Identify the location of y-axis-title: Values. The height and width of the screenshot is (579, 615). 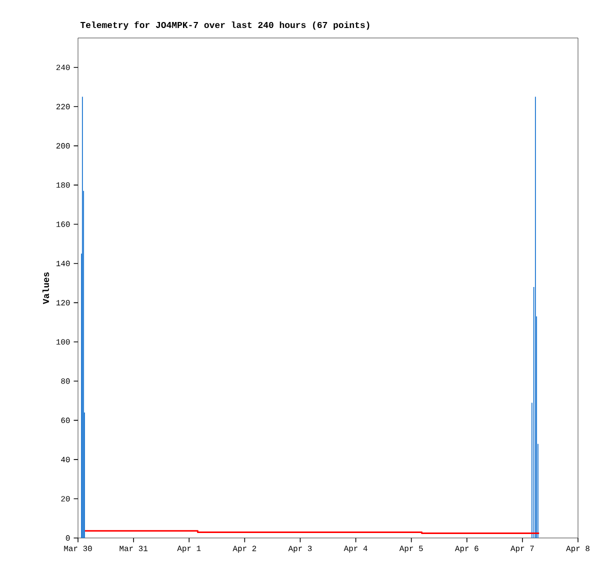
(46, 288).